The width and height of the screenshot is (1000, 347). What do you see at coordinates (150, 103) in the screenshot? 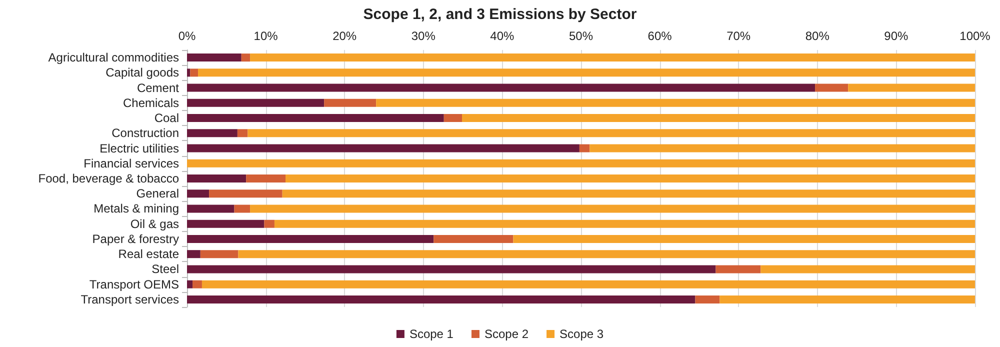
I see `y-tick-label: Chemicals` at bounding box center [150, 103].